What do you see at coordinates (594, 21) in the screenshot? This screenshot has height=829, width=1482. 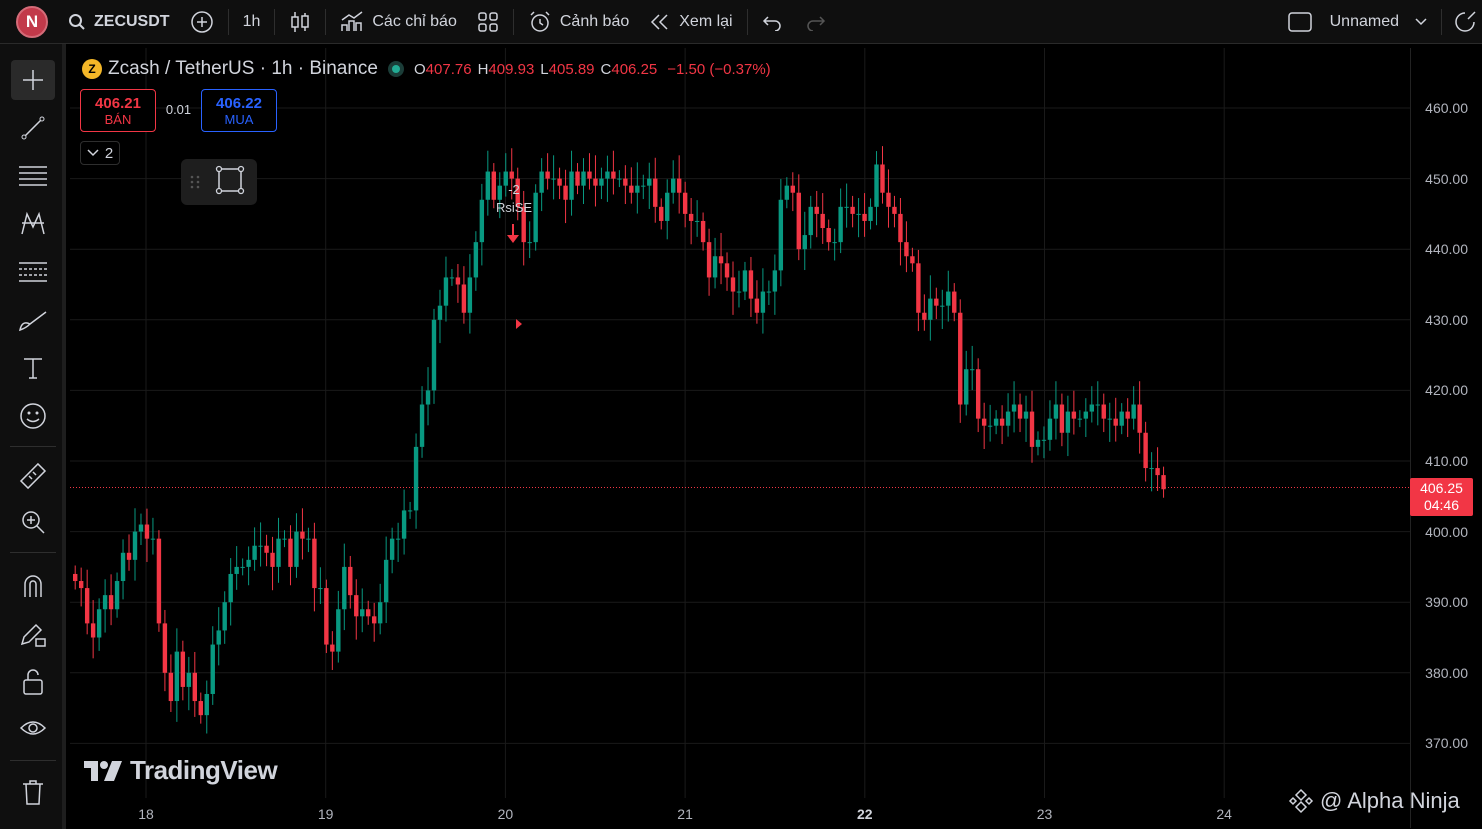 I see `alerts-label: Cảnh báo` at bounding box center [594, 21].